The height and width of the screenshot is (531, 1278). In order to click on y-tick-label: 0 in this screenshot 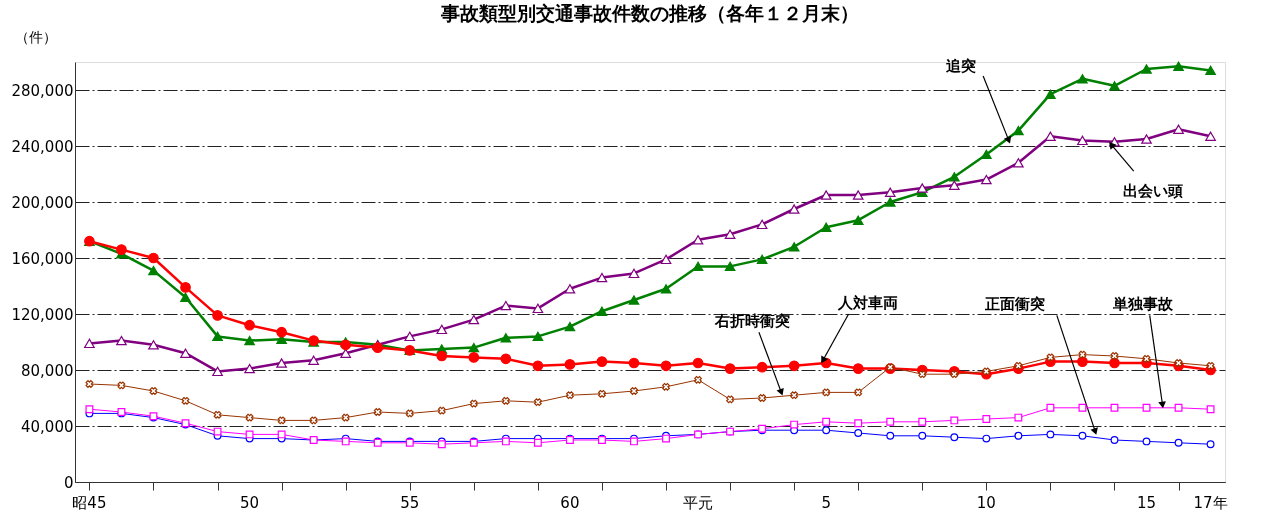, I will do `click(68, 482)`.